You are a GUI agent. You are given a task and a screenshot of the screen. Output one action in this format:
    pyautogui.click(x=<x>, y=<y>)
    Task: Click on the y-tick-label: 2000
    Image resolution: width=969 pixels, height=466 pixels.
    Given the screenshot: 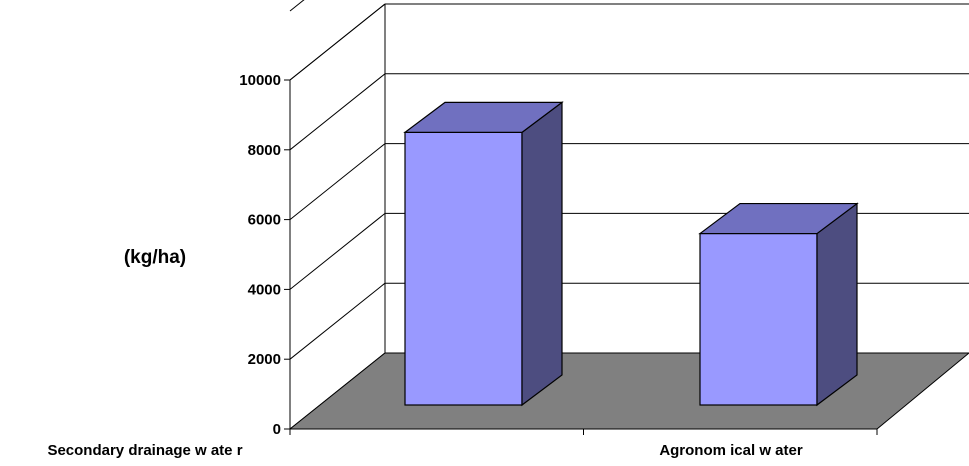 What is the action you would take?
    pyautogui.click(x=264, y=359)
    